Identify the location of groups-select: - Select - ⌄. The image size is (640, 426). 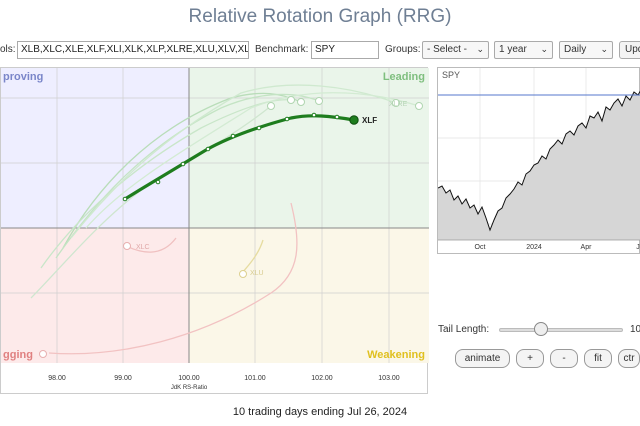
(455, 50).